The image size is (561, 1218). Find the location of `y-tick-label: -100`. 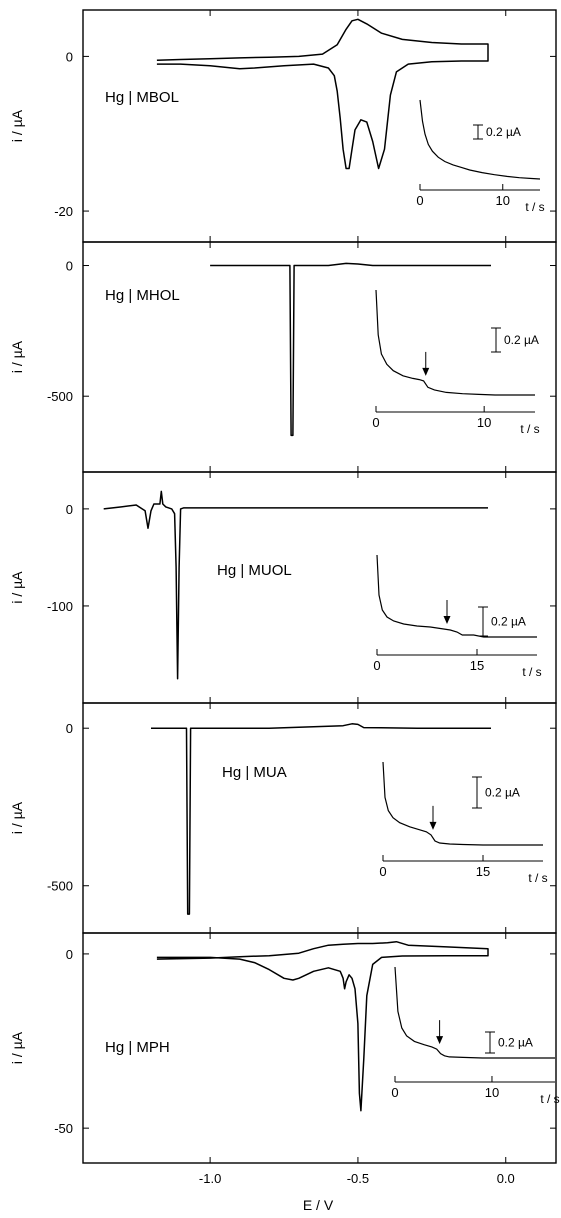

y-tick-label: -100 is located at coordinates (60, 606).